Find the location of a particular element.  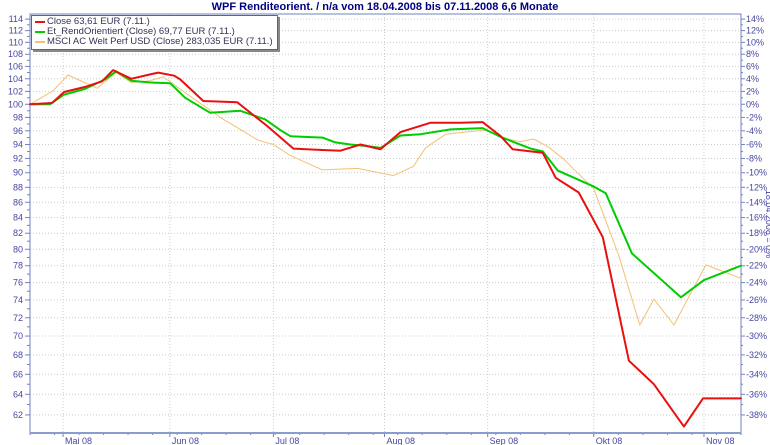

x-month-label: Mai 08 is located at coordinates (78, 440).